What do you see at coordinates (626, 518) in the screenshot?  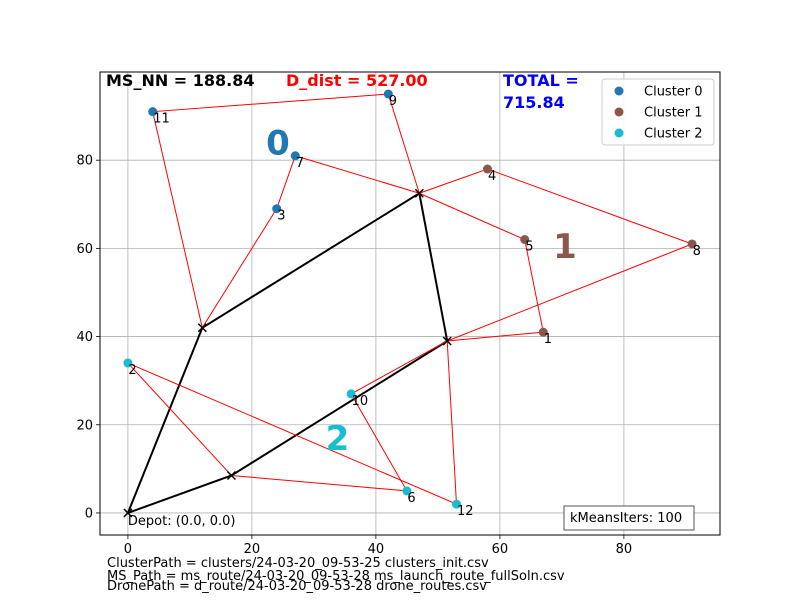 I see `iterations-label: kMeansIters: 100` at bounding box center [626, 518].